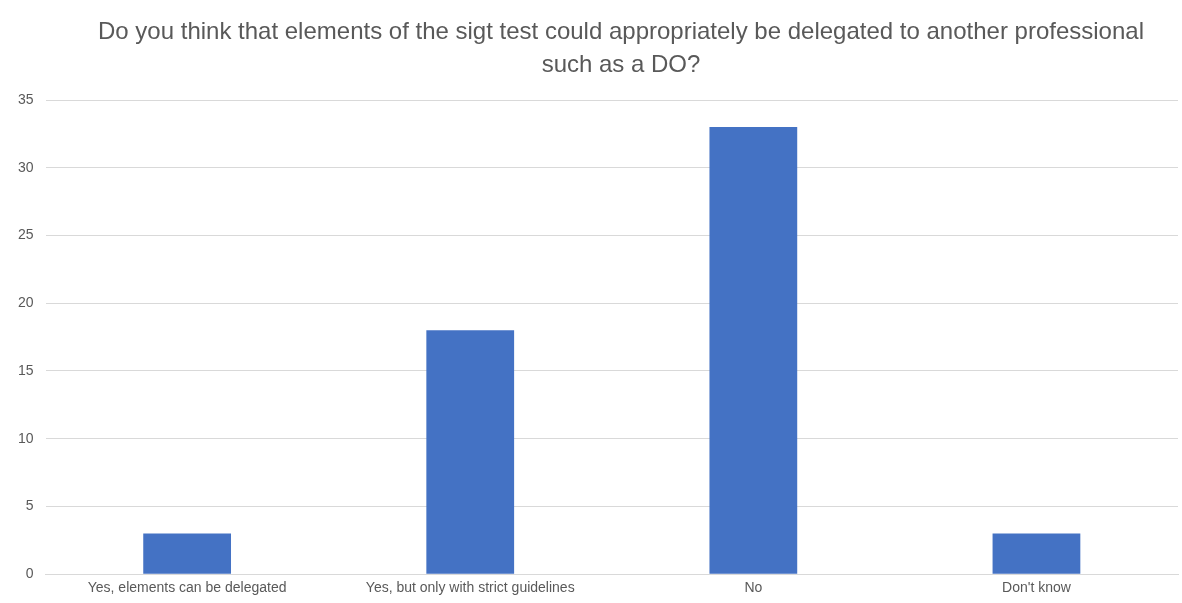 The image size is (1182, 603). I want to click on y-tick-label: 35, so click(25, 98).